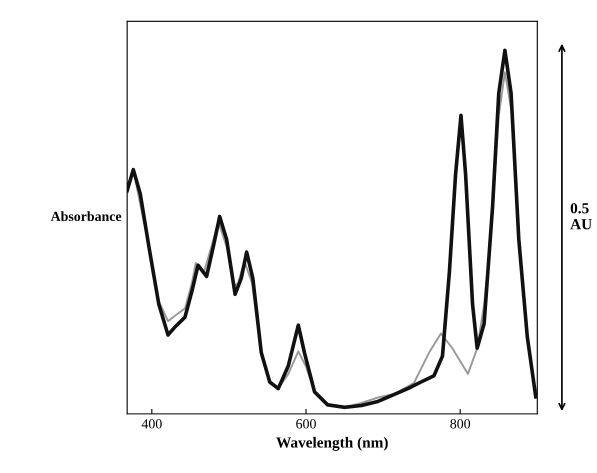  What do you see at coordinates (581, 216) in the screenshot?
I see `text: 0.5 AU` at bounding box center [581, 216].